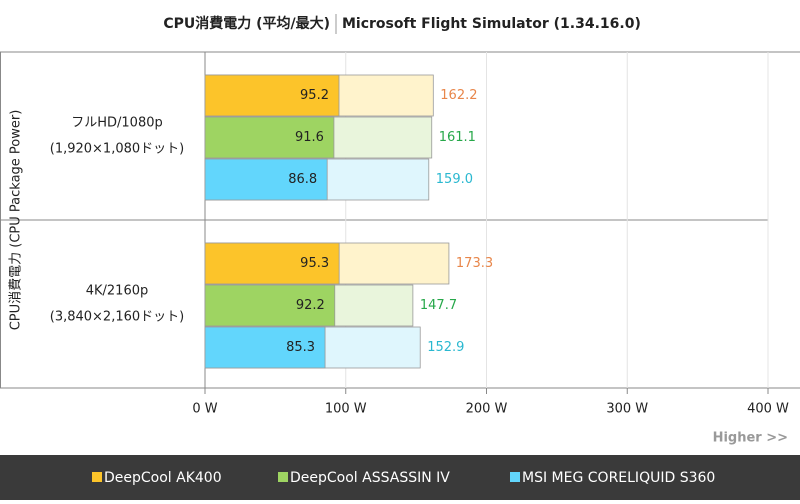 The image size is (800, 504). I want to click on x-tick-label: 0 W, so click(204, 409).